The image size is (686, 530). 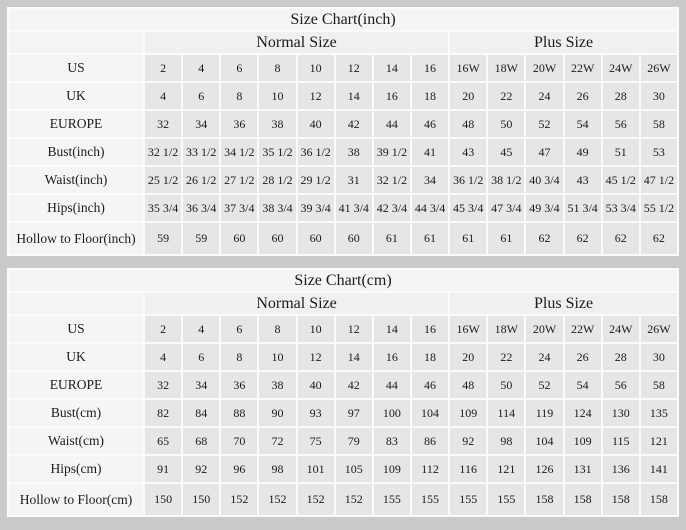 What do you see at coordinates (201, 441) in the screenshot?
I see `size-value-cell: 68` at bounding box center [201, 441].